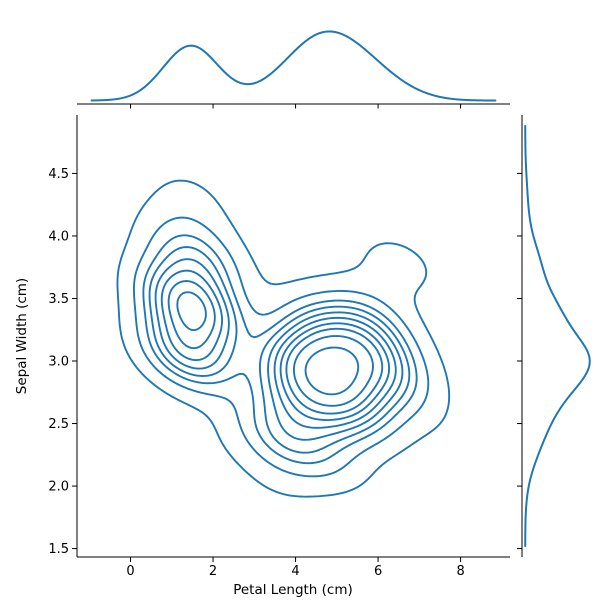  I want to click on y-tick-label: 1.5, so click(58, 549).